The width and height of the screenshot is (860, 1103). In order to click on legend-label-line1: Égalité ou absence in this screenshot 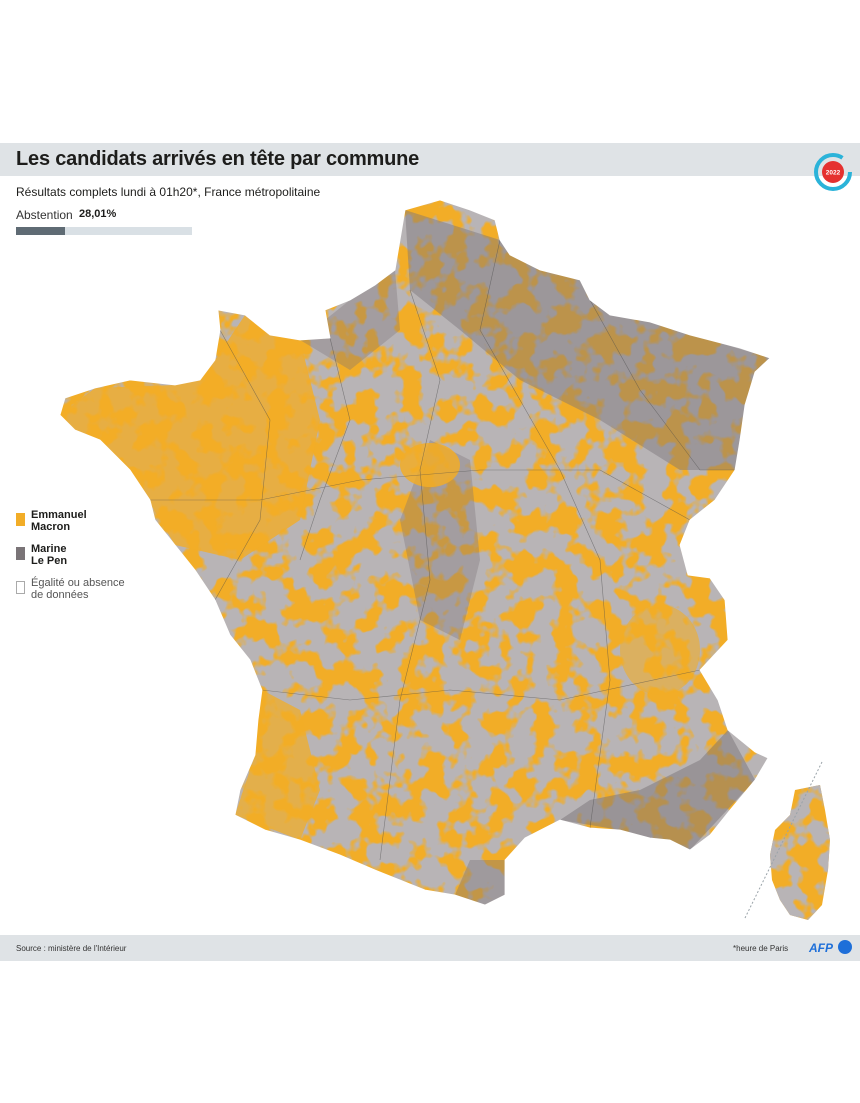, I will do `click(78, 583)`.